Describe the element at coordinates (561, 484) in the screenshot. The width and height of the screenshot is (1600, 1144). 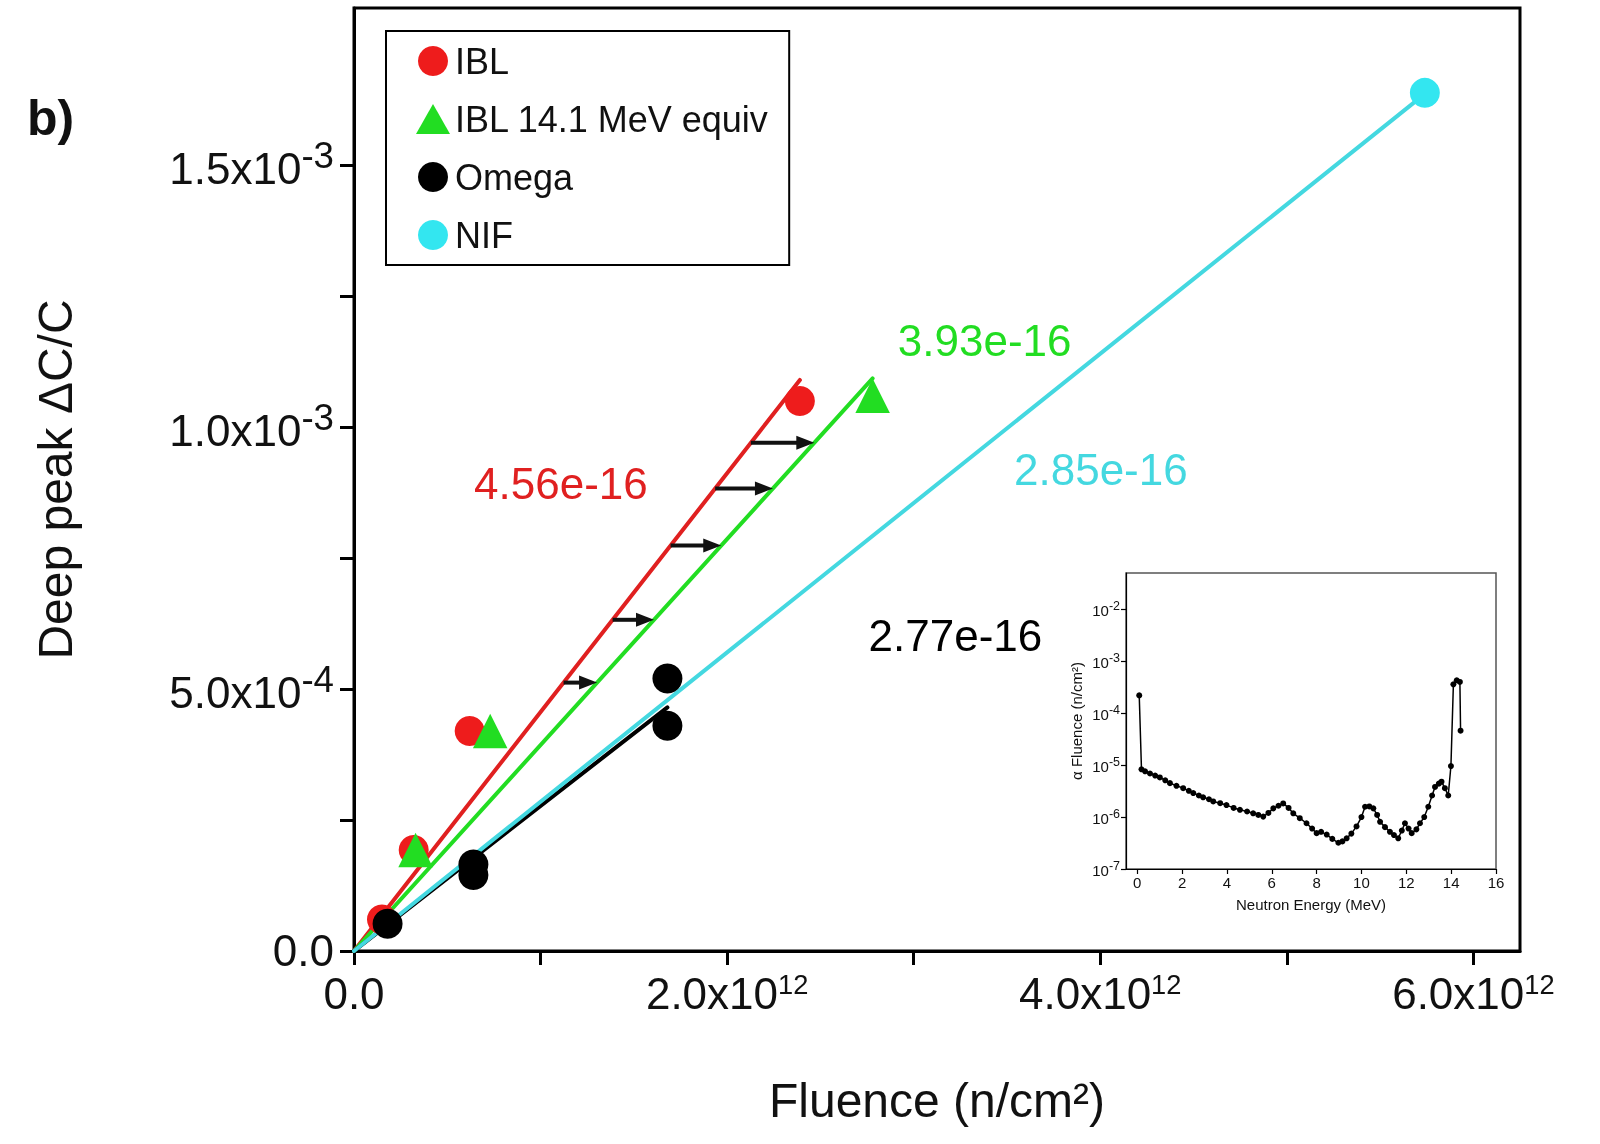
I see `annotation: 4.56e-16` at that location.